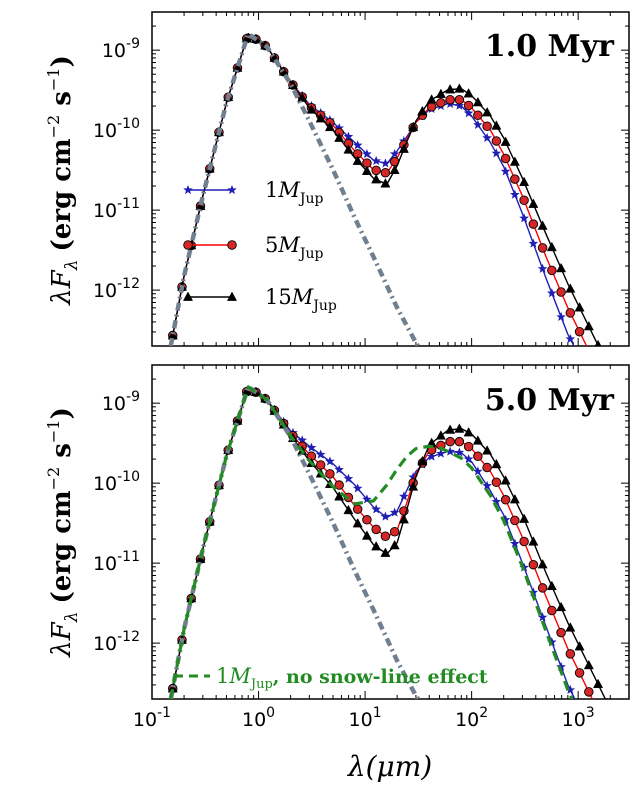 This screenshot has width=632, height=791. I want to click on x-axis-label: λ(μm), so click(389, 766).